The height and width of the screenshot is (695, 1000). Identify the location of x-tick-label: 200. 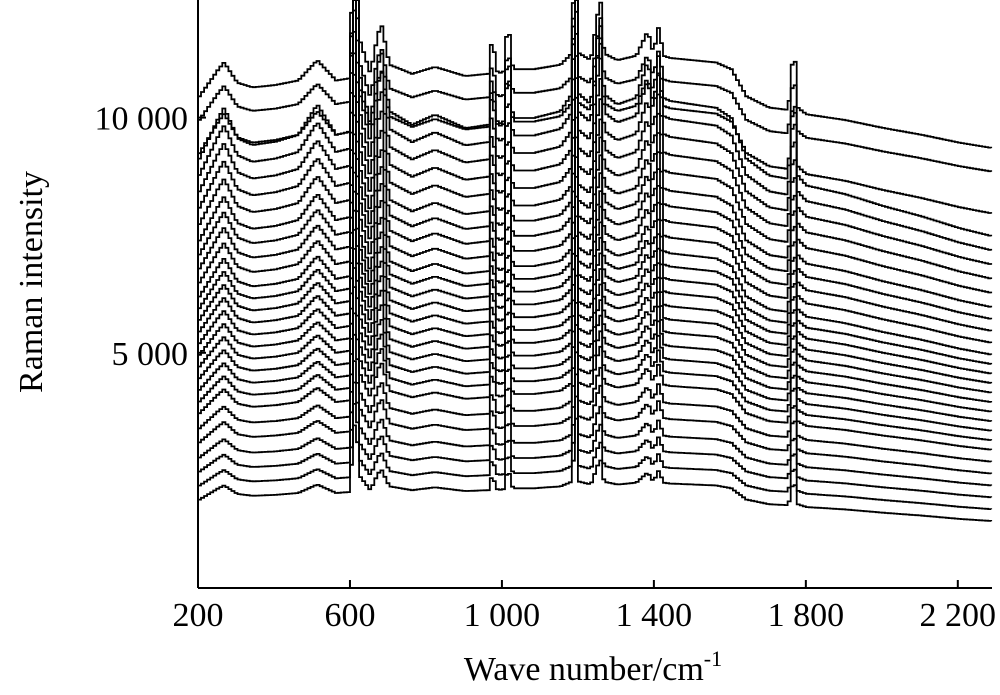
(198, 615).